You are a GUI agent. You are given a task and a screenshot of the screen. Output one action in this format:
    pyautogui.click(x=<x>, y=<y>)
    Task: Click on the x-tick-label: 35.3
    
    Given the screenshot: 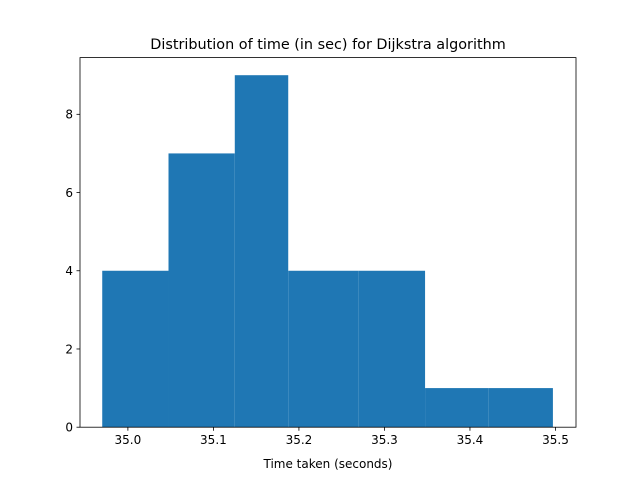 What is the action you would take?
    pyautogui.click(x=384, y=440)
    